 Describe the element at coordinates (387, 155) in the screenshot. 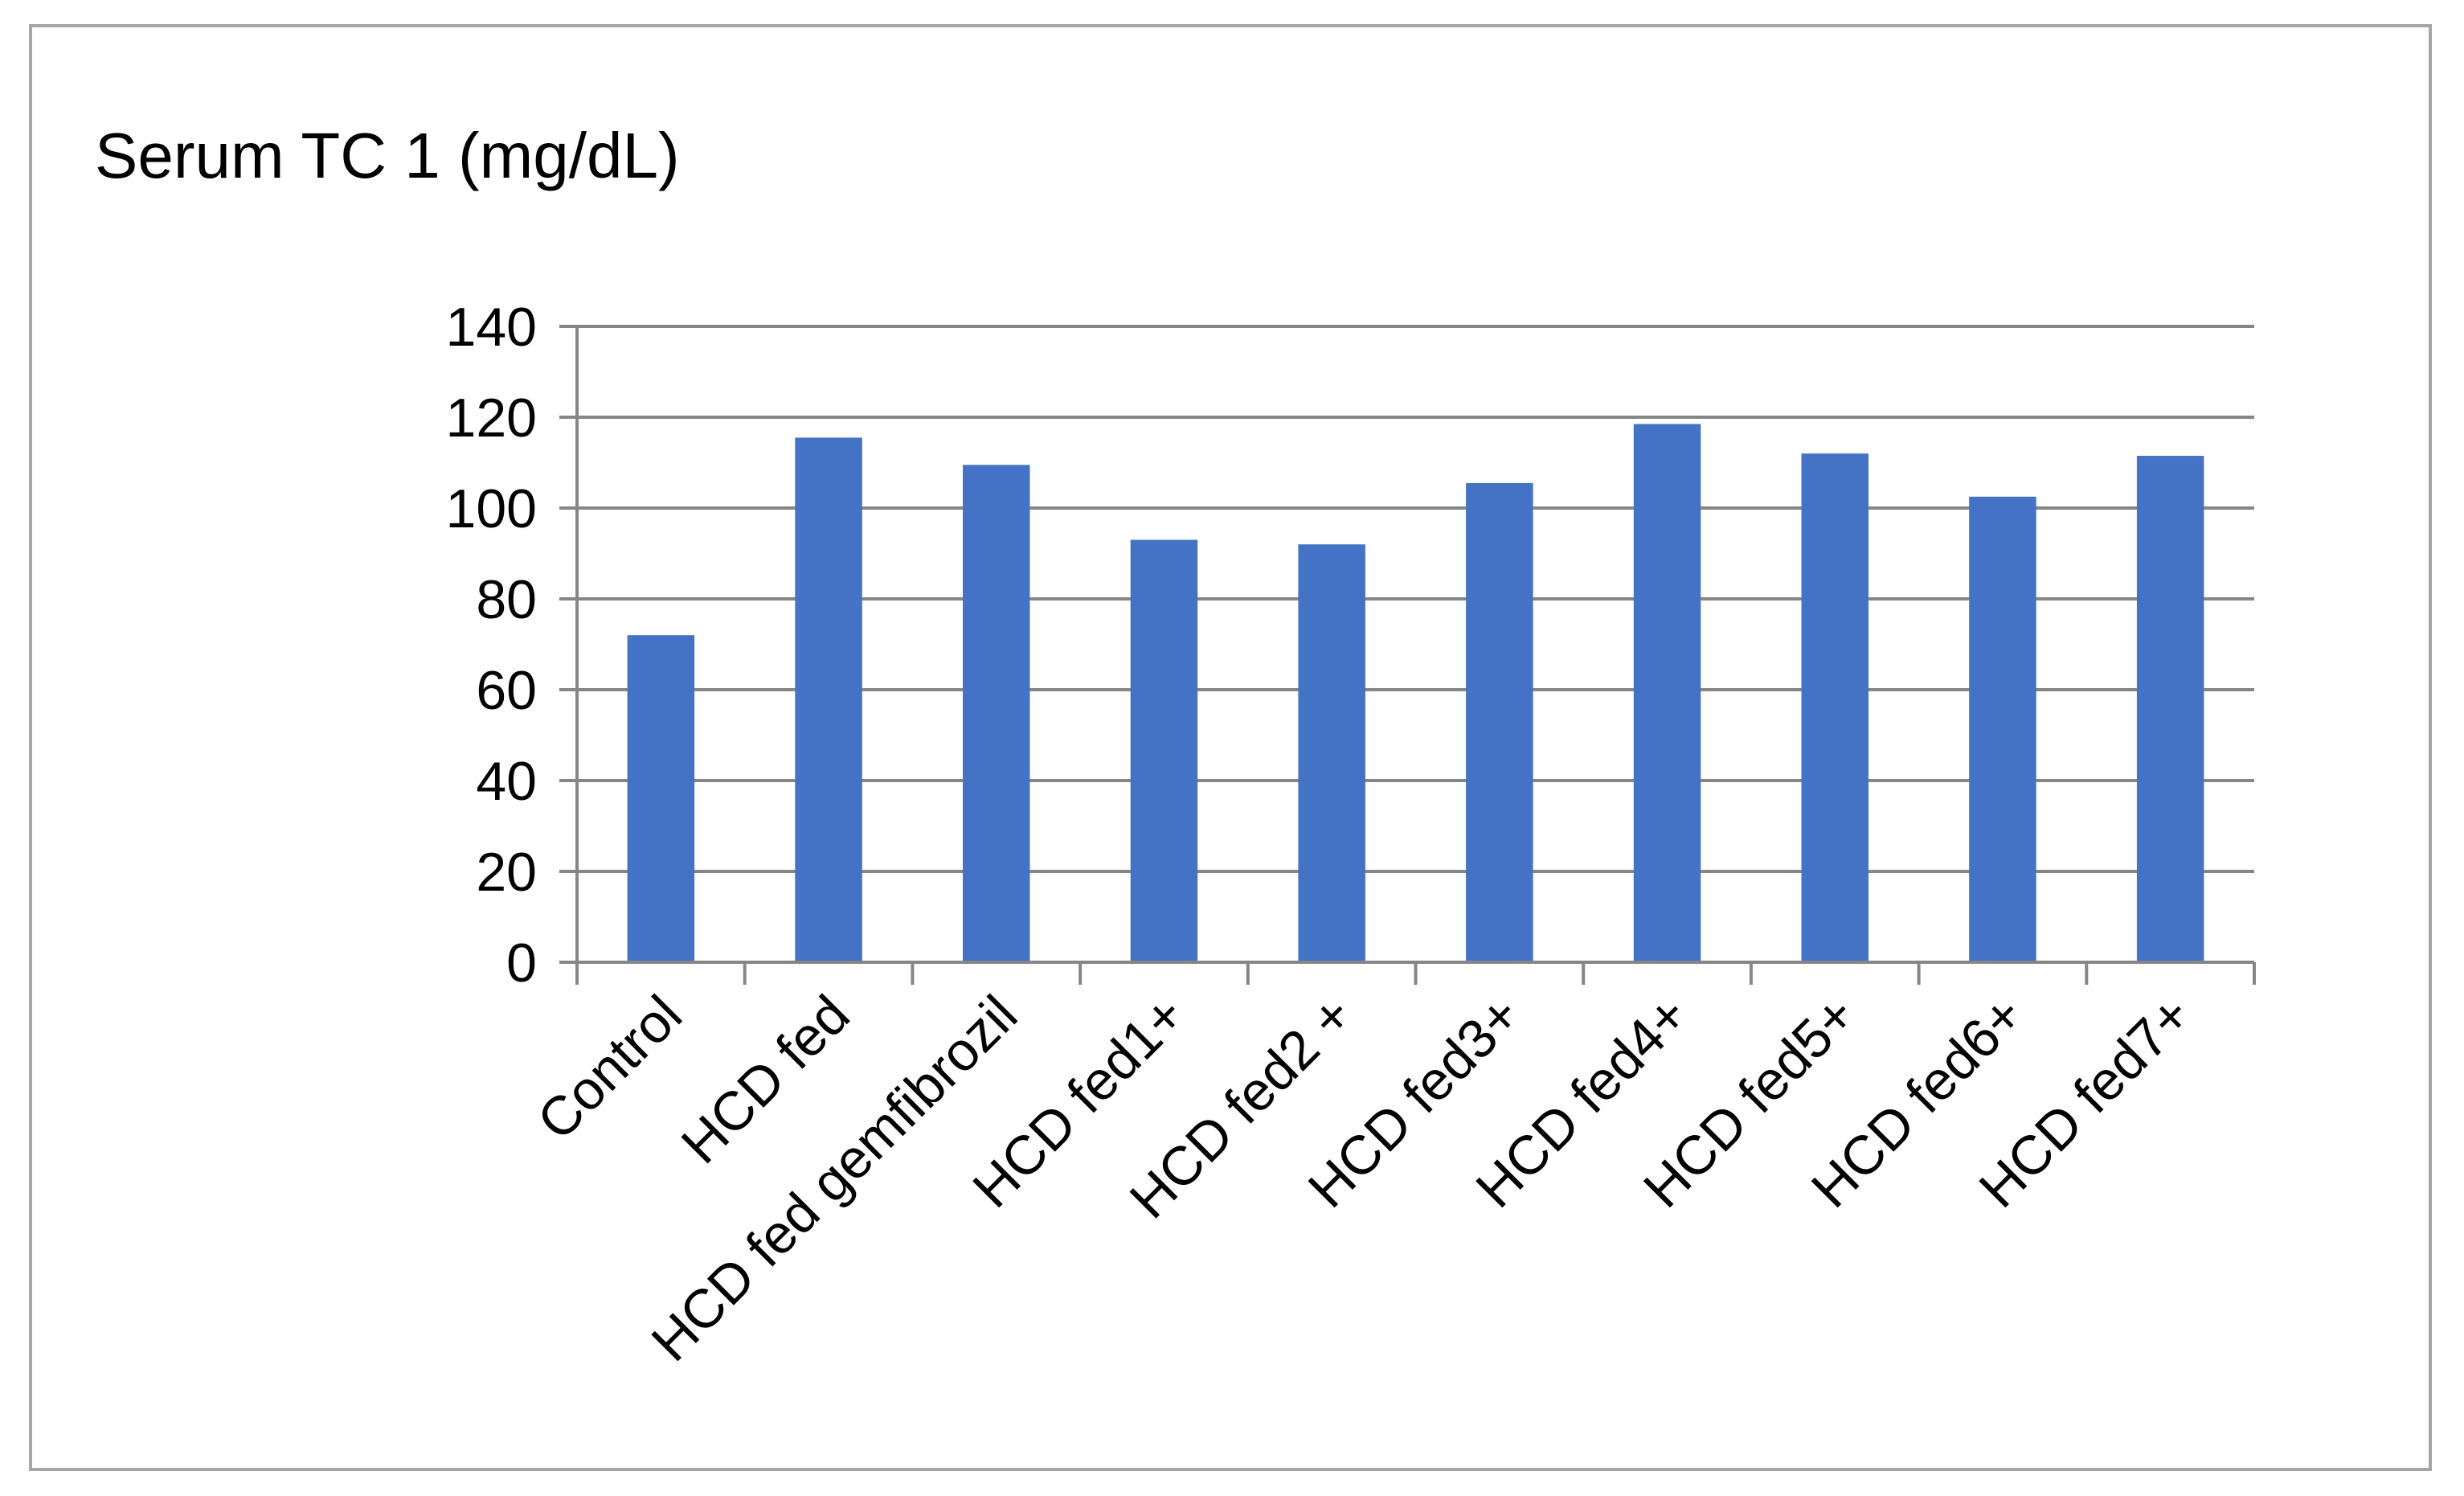

I see `chart-title: Serum TC 1 (mg/dL)` at that location.